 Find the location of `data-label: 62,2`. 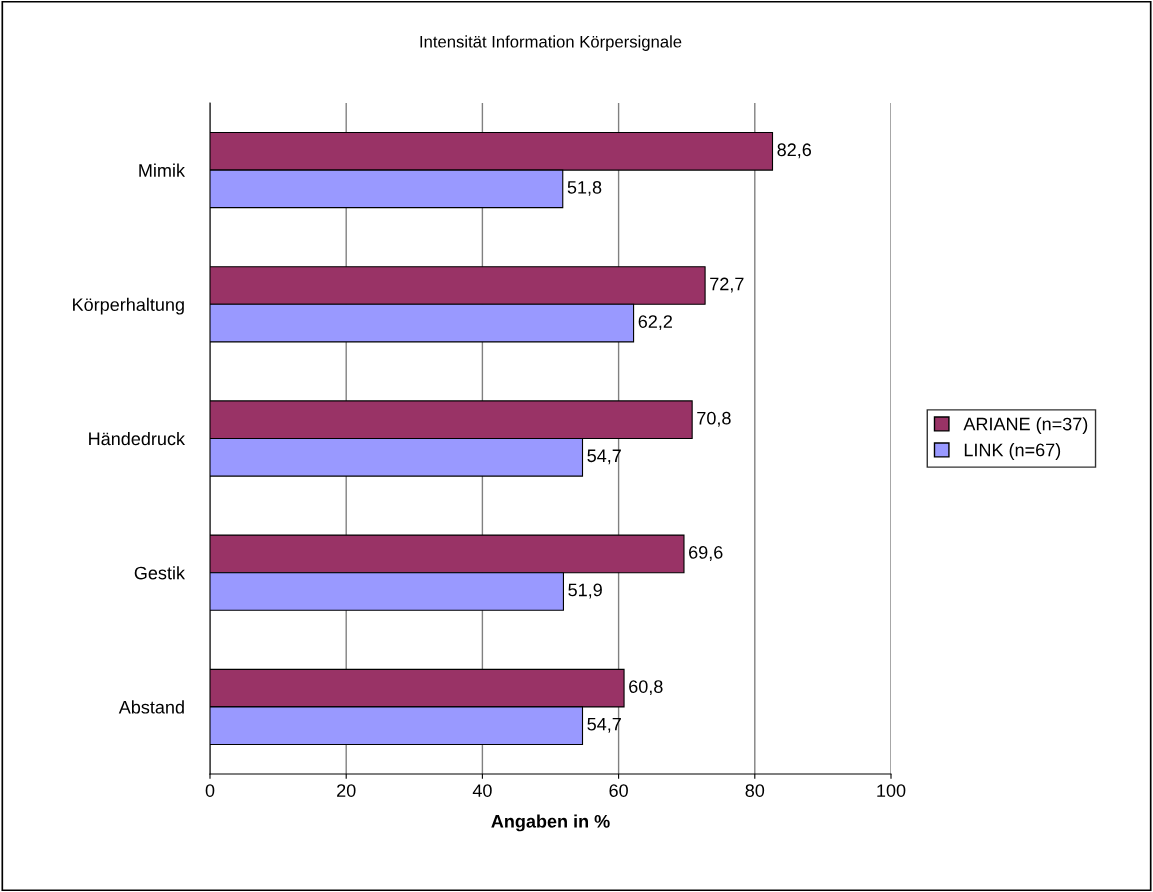

data-label: 62,2 is located at coordinates (655, 323).